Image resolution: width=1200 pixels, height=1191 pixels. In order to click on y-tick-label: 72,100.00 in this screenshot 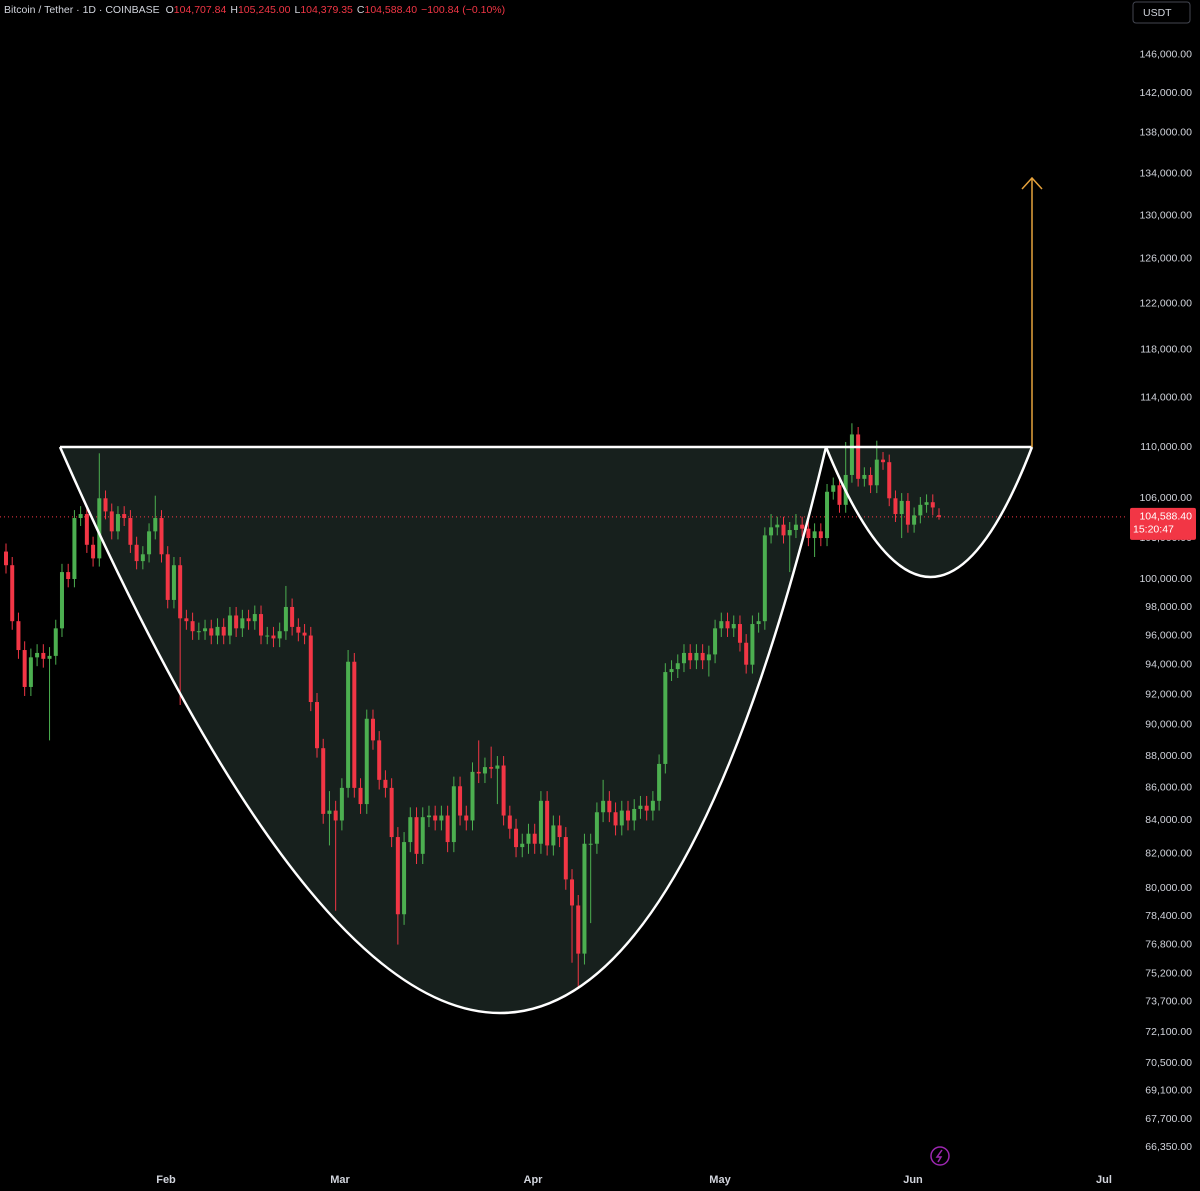, I will do `click(1168, 1032)`.